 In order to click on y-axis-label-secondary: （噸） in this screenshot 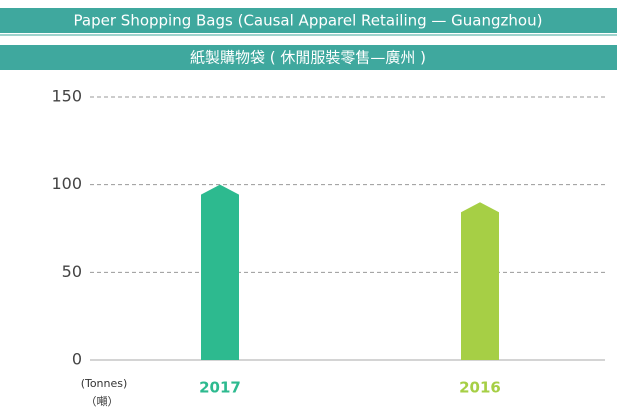, I will do `click(102, 401)`.